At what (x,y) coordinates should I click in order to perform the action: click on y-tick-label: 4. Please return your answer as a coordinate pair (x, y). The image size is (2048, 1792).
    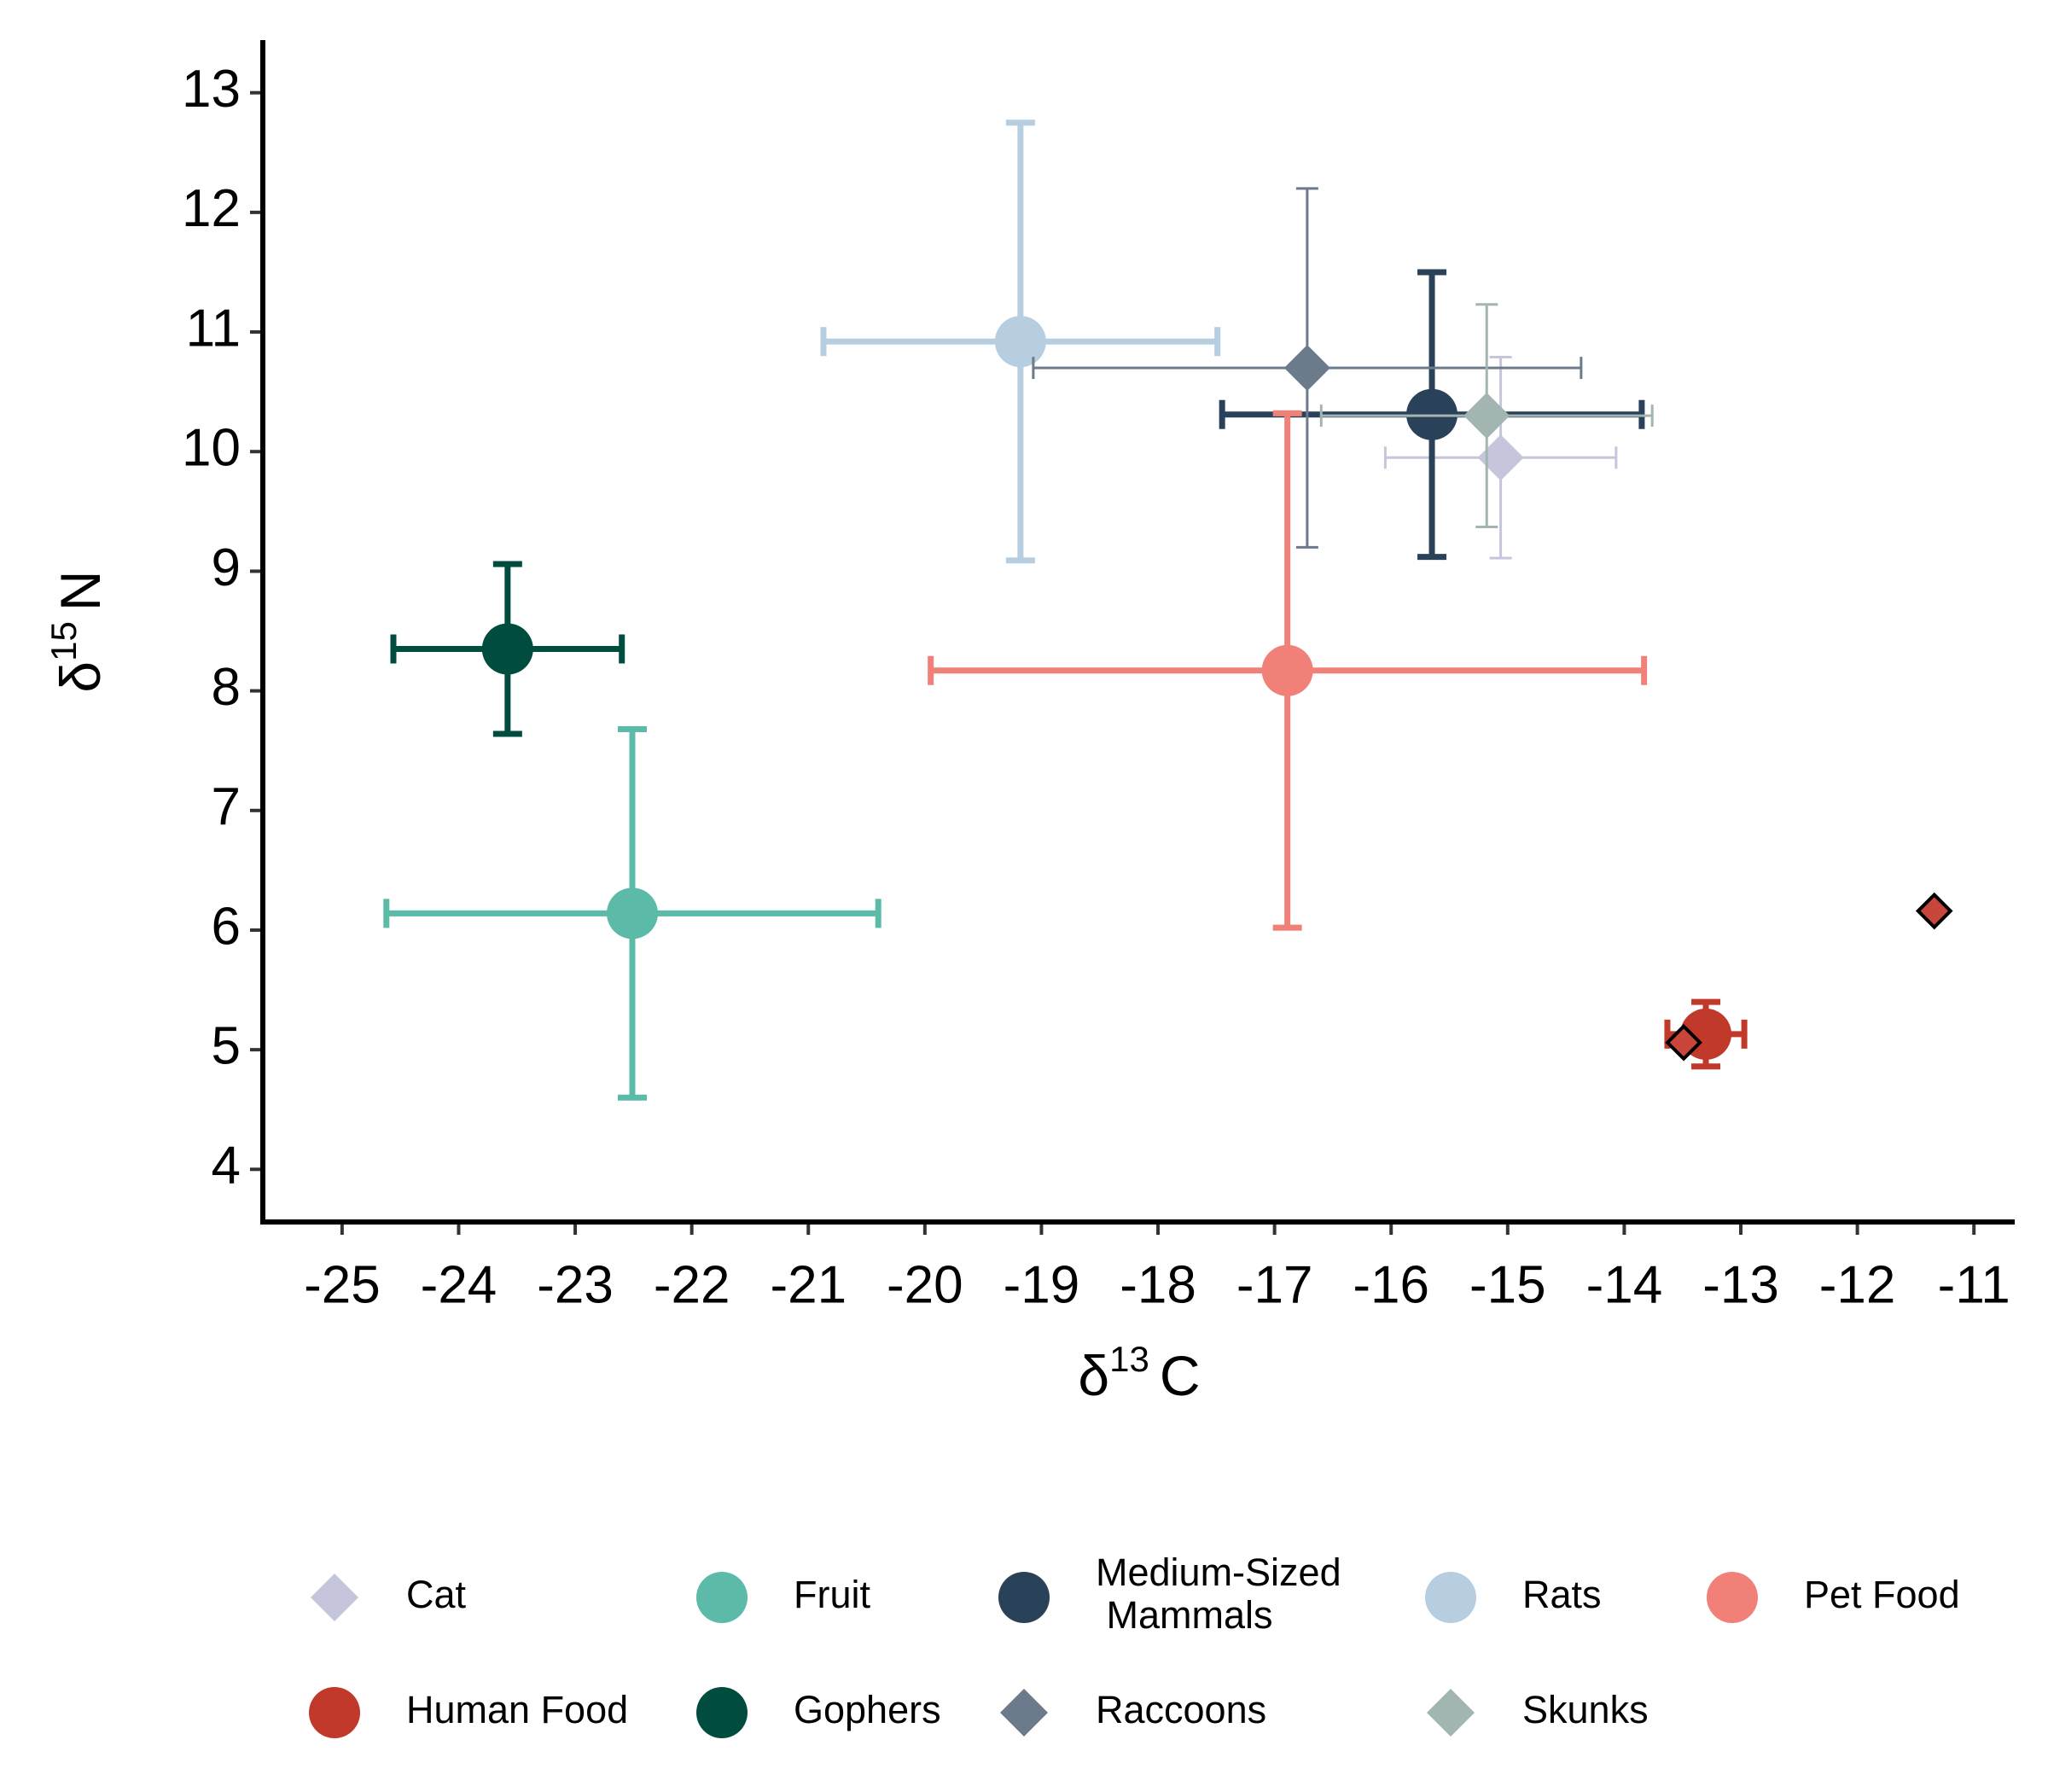
    Looking at the image, I should click on (227, 1166).